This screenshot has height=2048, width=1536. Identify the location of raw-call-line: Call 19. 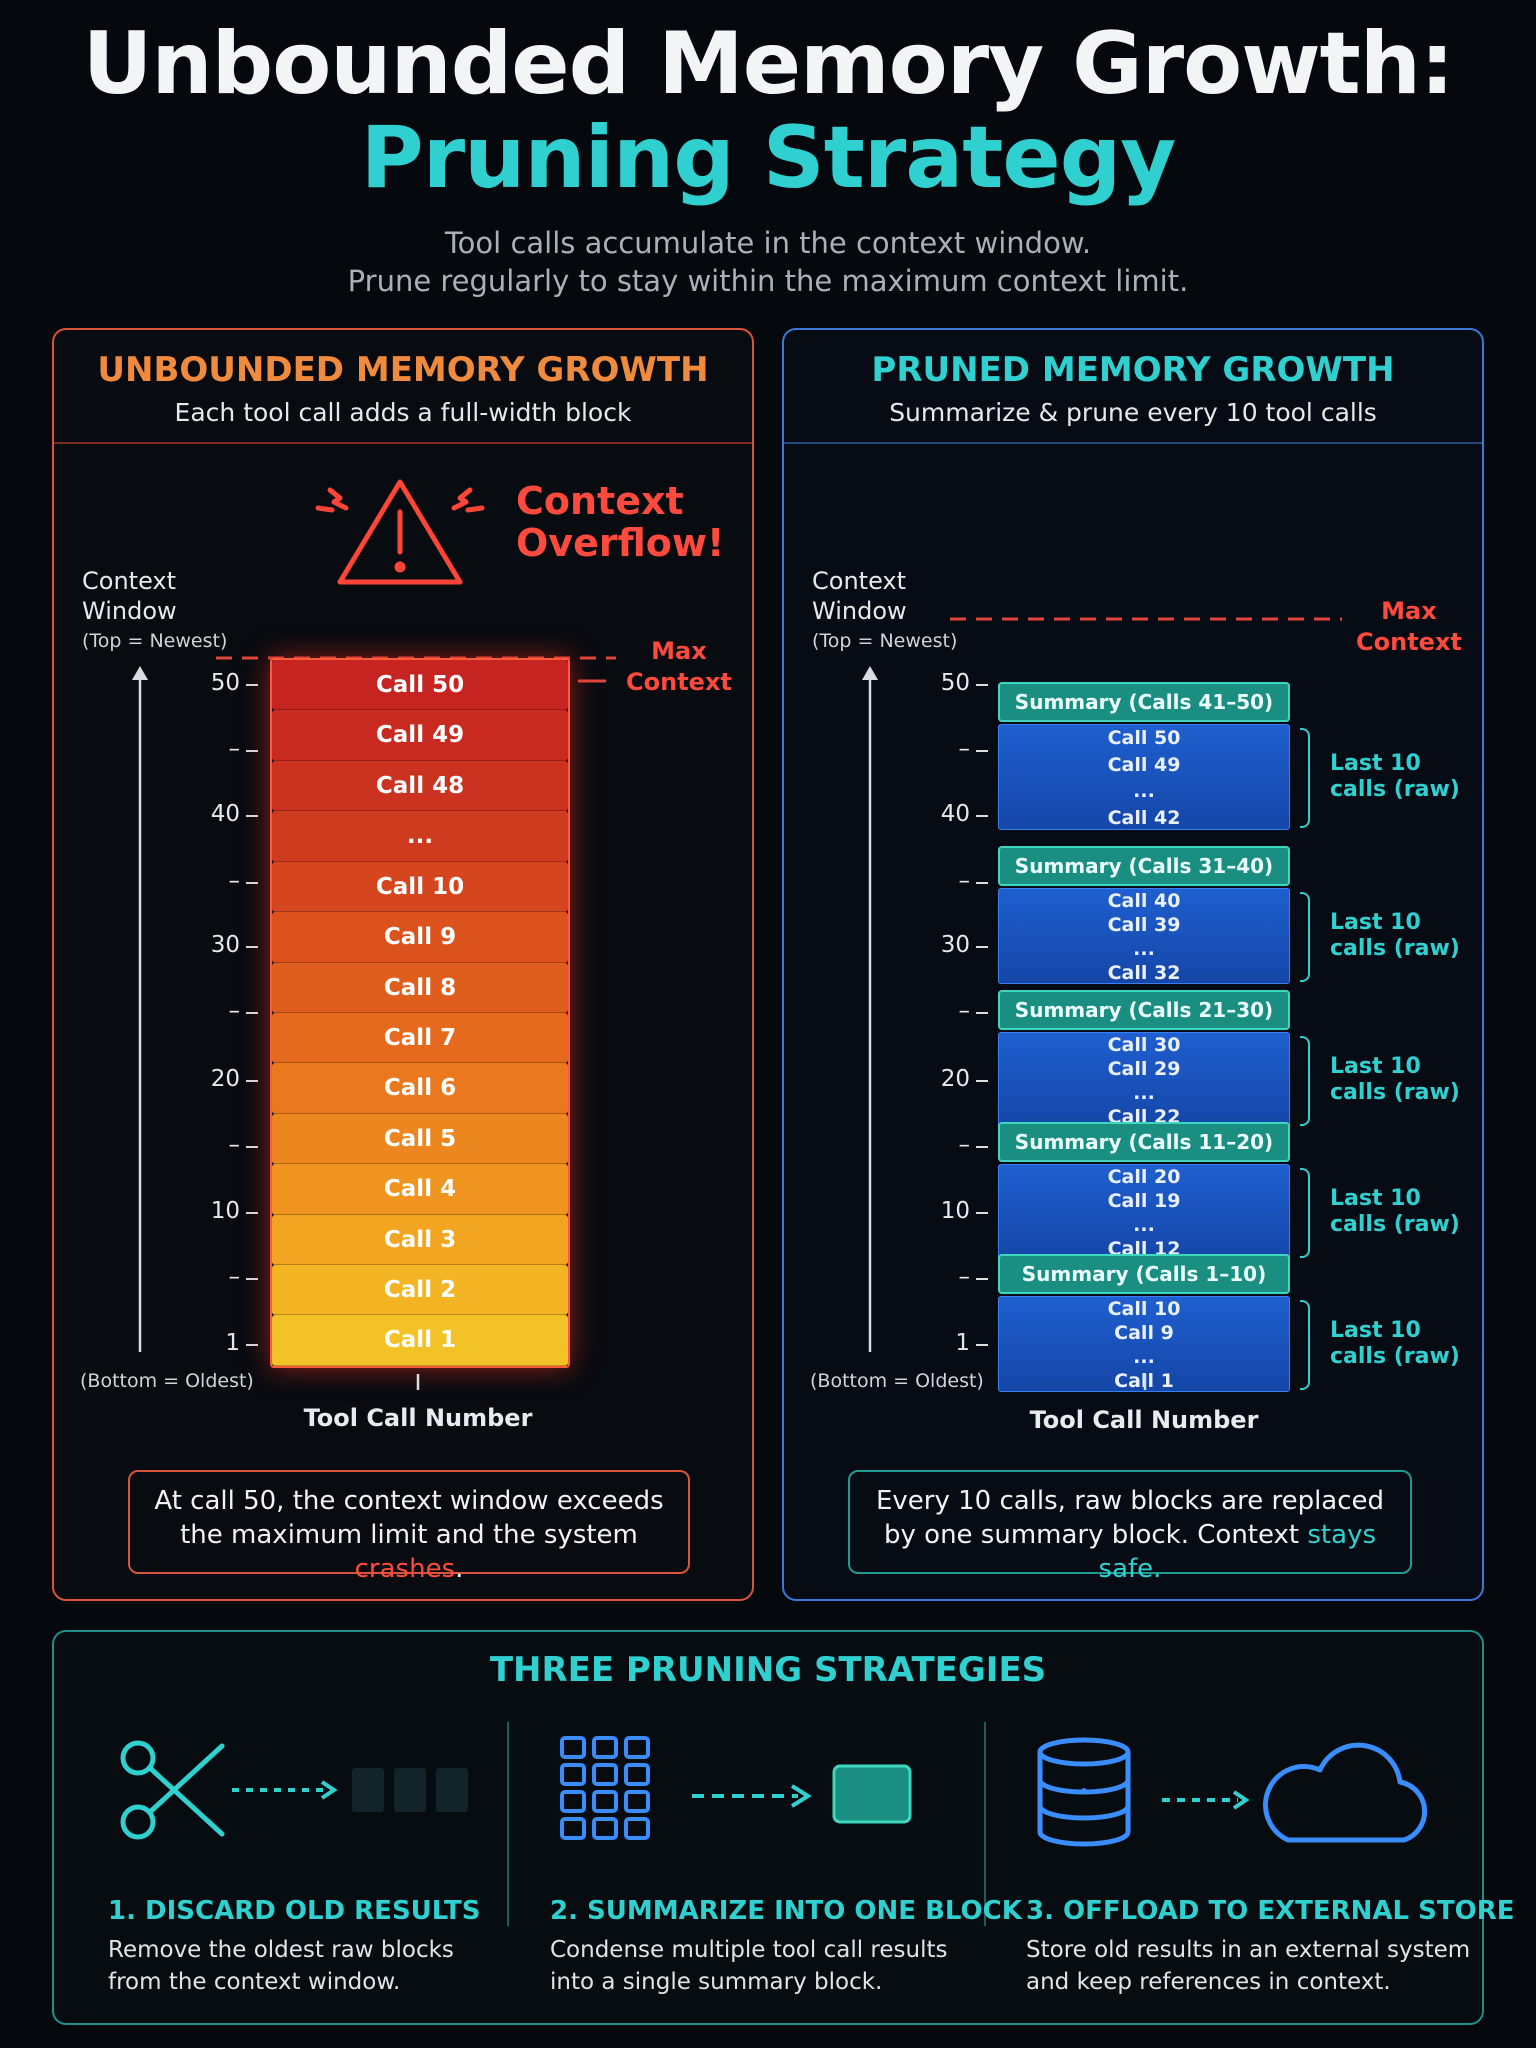
(1144, 1201).